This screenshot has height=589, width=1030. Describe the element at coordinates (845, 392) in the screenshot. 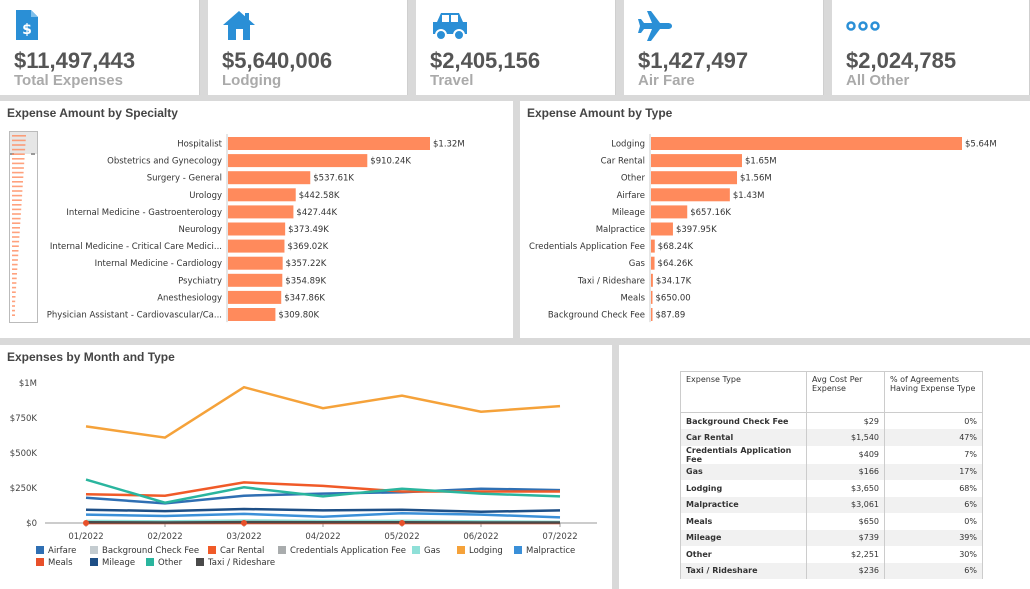

I see `column-header: Avg Cost Per Expense` at that location.